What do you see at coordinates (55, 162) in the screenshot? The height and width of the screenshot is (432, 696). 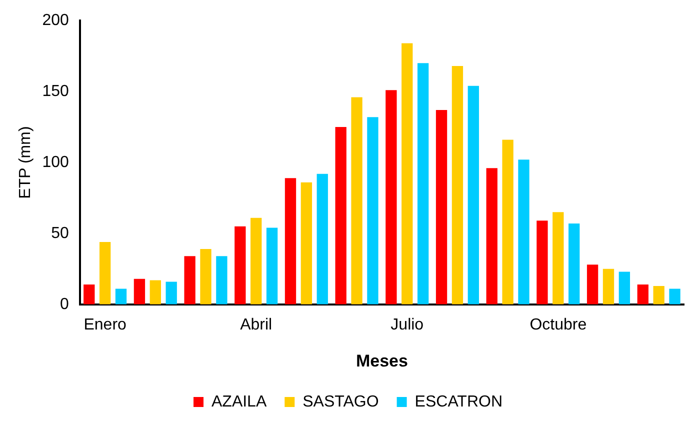 I see `y-tick-label: 100` at bounding box center [55, 162].